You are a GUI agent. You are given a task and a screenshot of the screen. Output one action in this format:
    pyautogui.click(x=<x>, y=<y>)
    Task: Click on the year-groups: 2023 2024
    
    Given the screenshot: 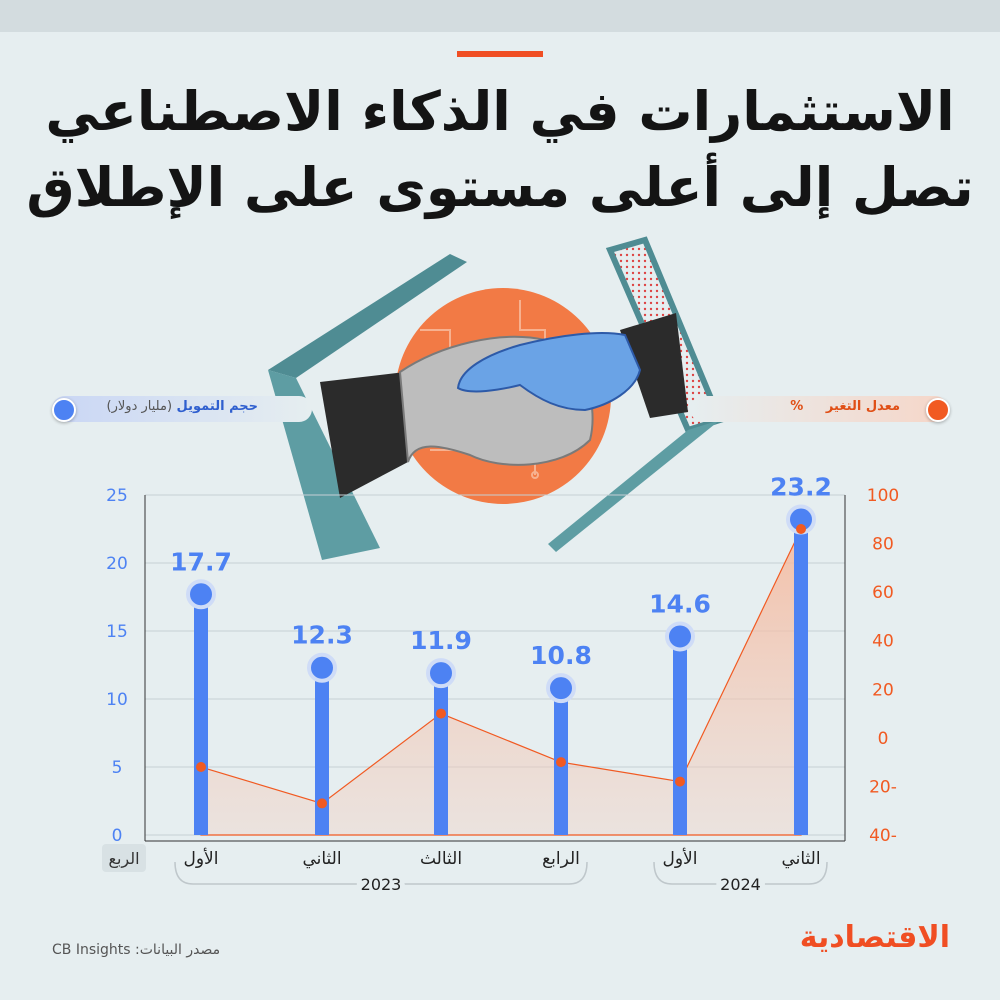 What is the action you would take?
    pyautogui.click(x=501, y=880)
    